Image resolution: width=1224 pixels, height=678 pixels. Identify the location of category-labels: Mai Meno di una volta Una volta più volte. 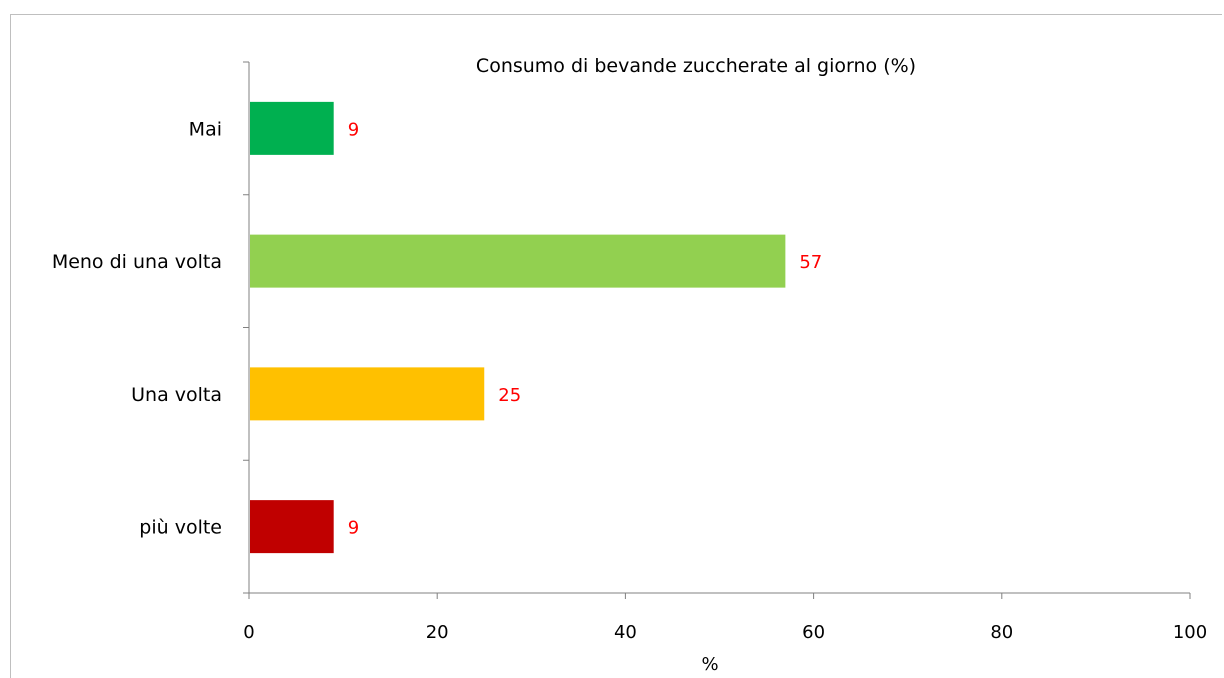
(137, 328).